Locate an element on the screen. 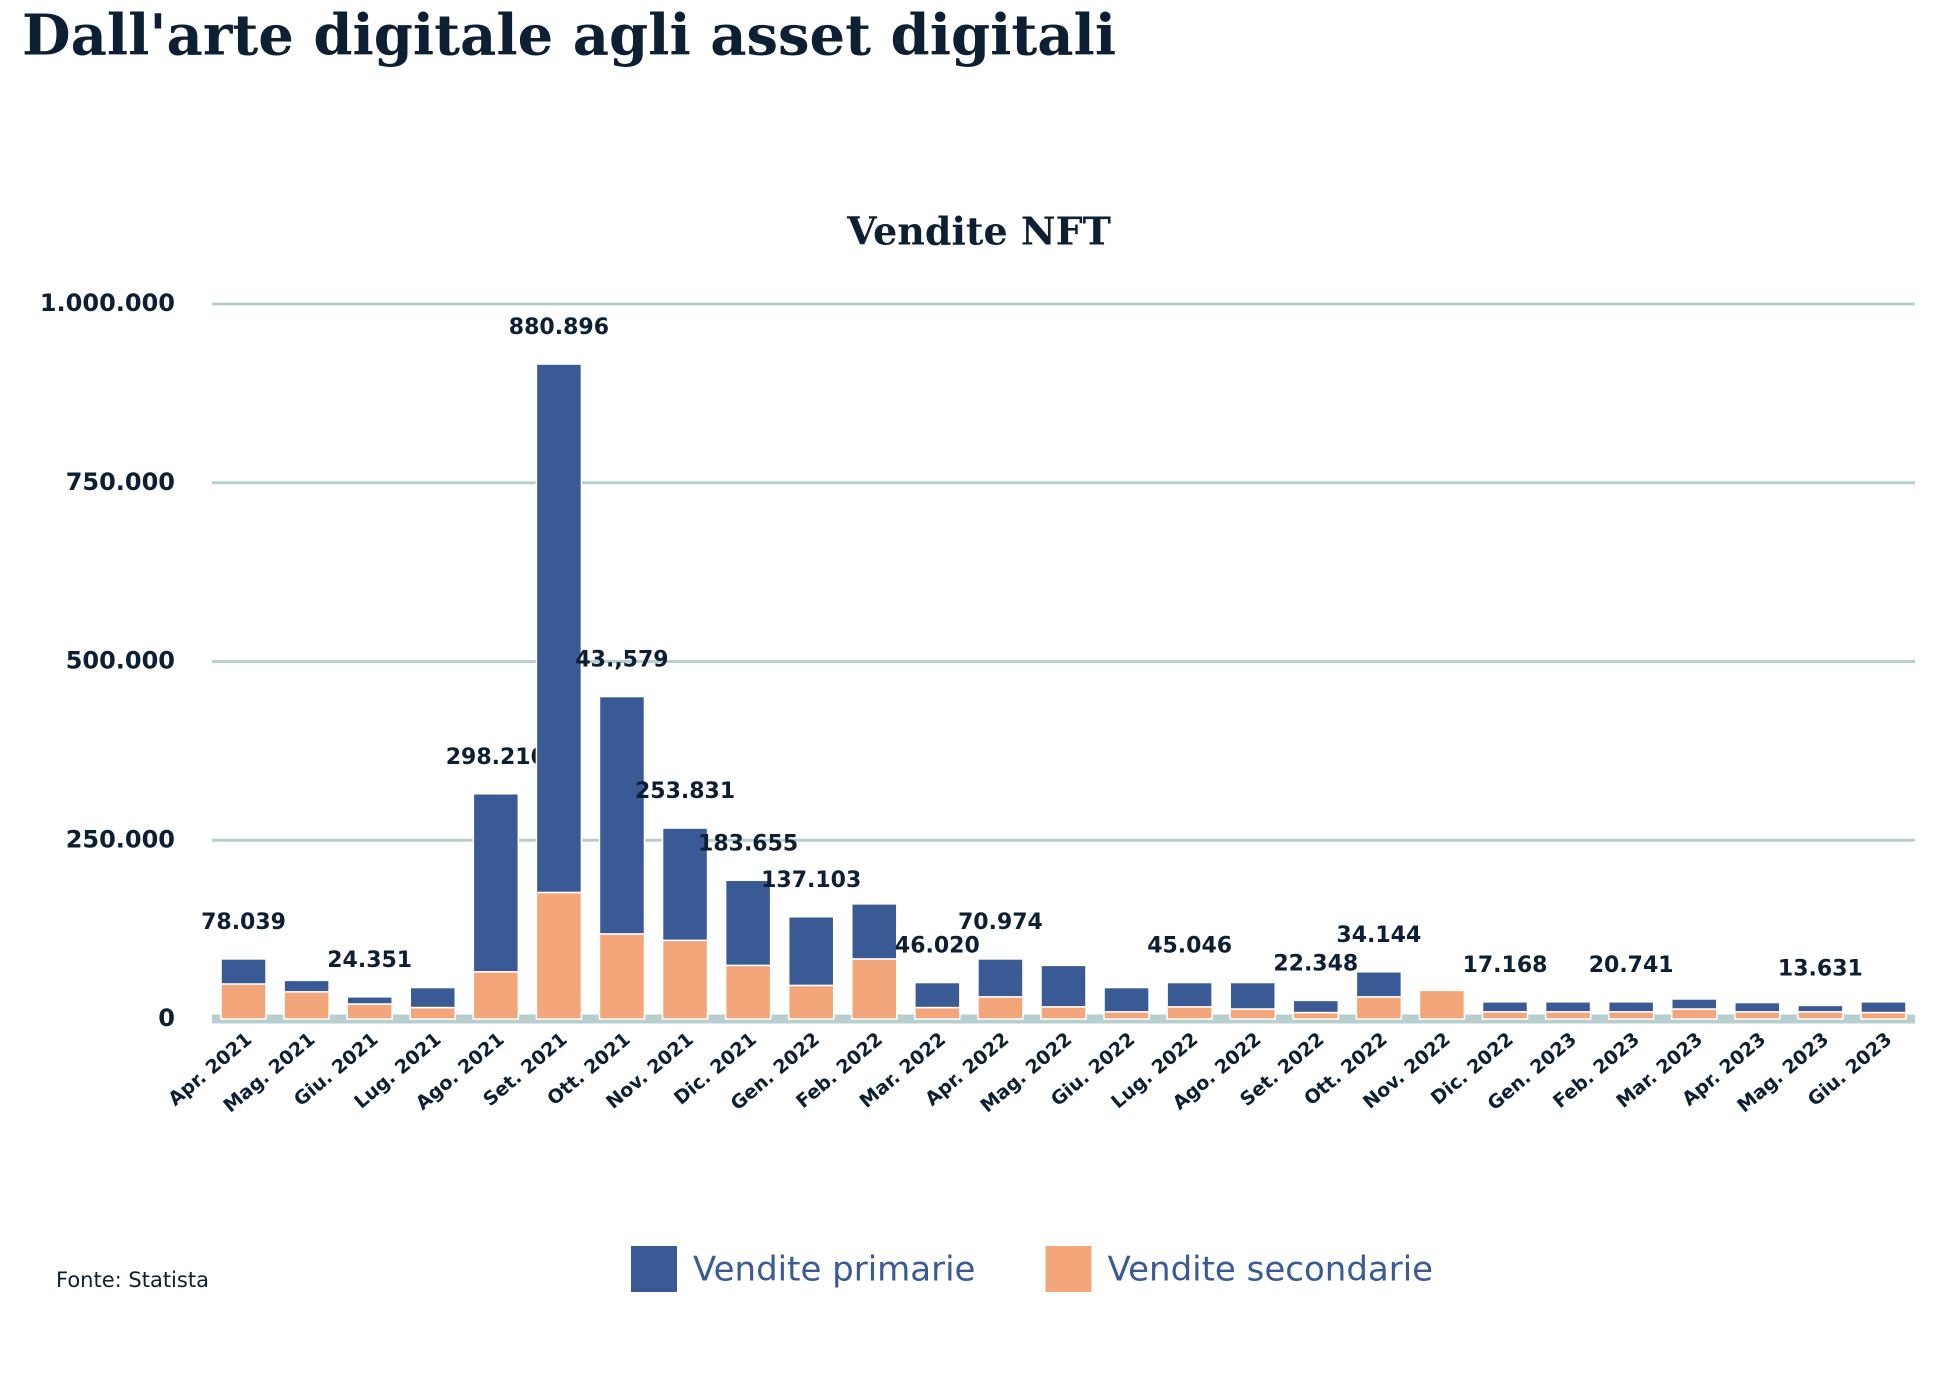 The image size is (1940, 1397). source: Fonte: Statista is located at coordinates (132, 1280).